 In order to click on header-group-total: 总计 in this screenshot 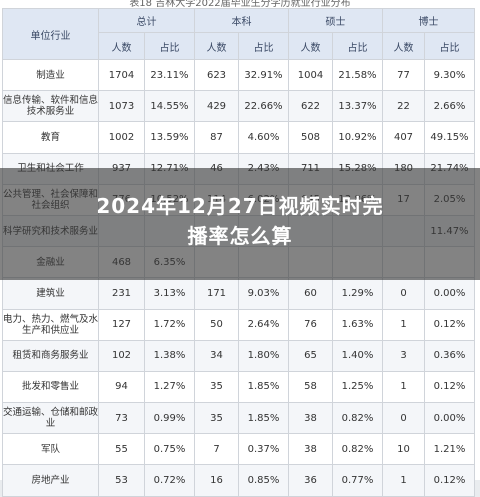, I will do `click(146, 20)`.